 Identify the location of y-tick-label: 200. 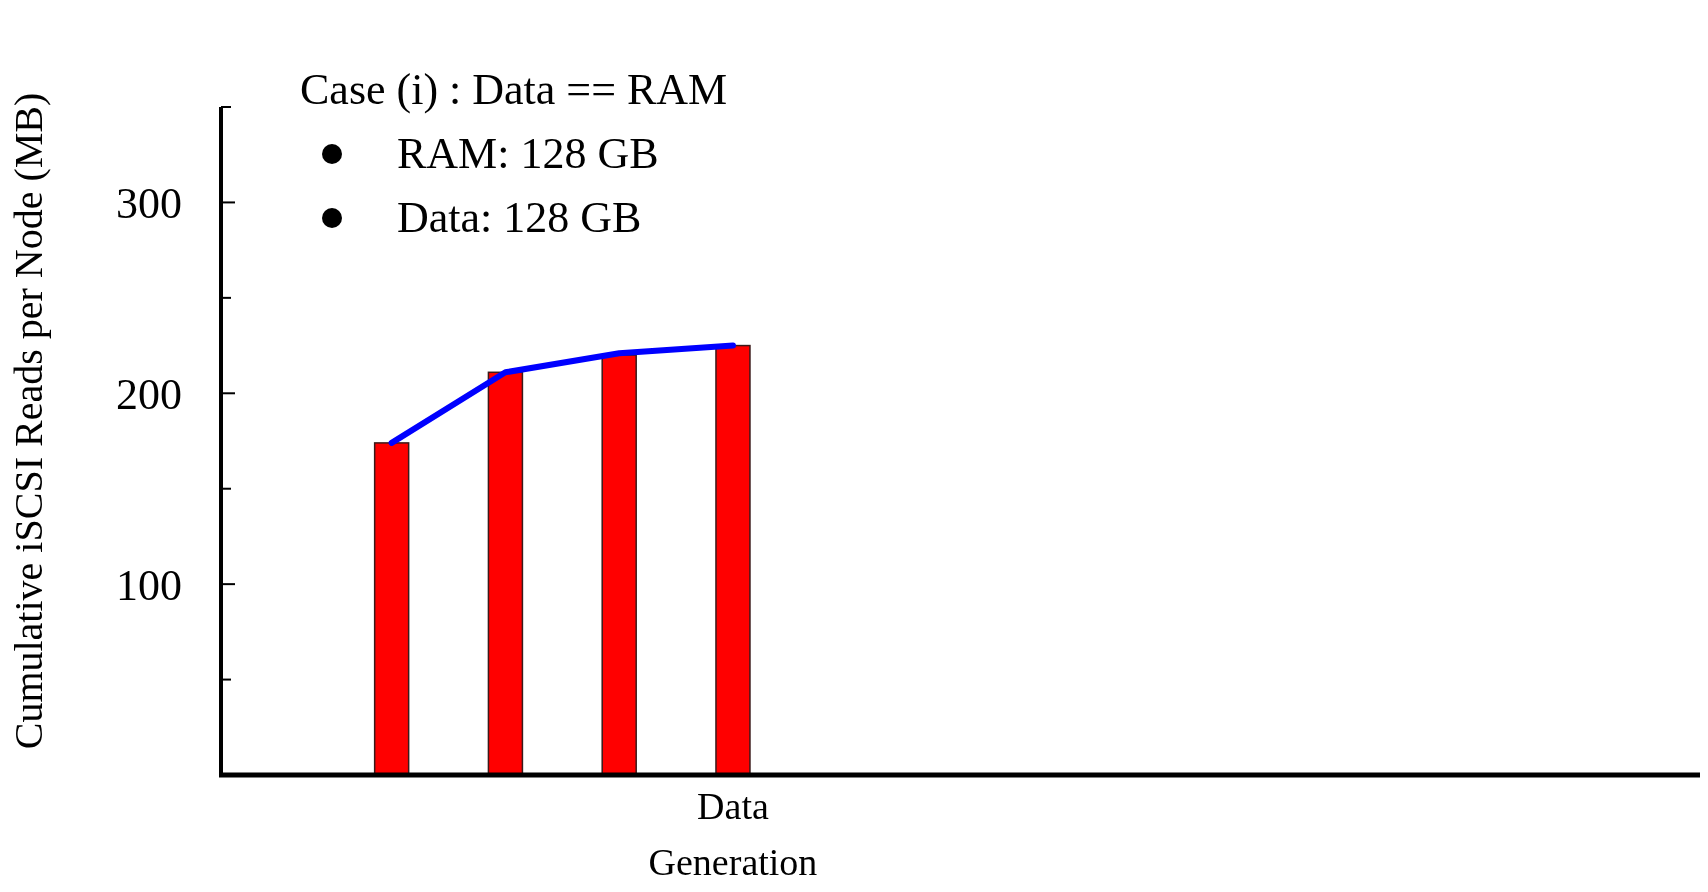
(149, 394).